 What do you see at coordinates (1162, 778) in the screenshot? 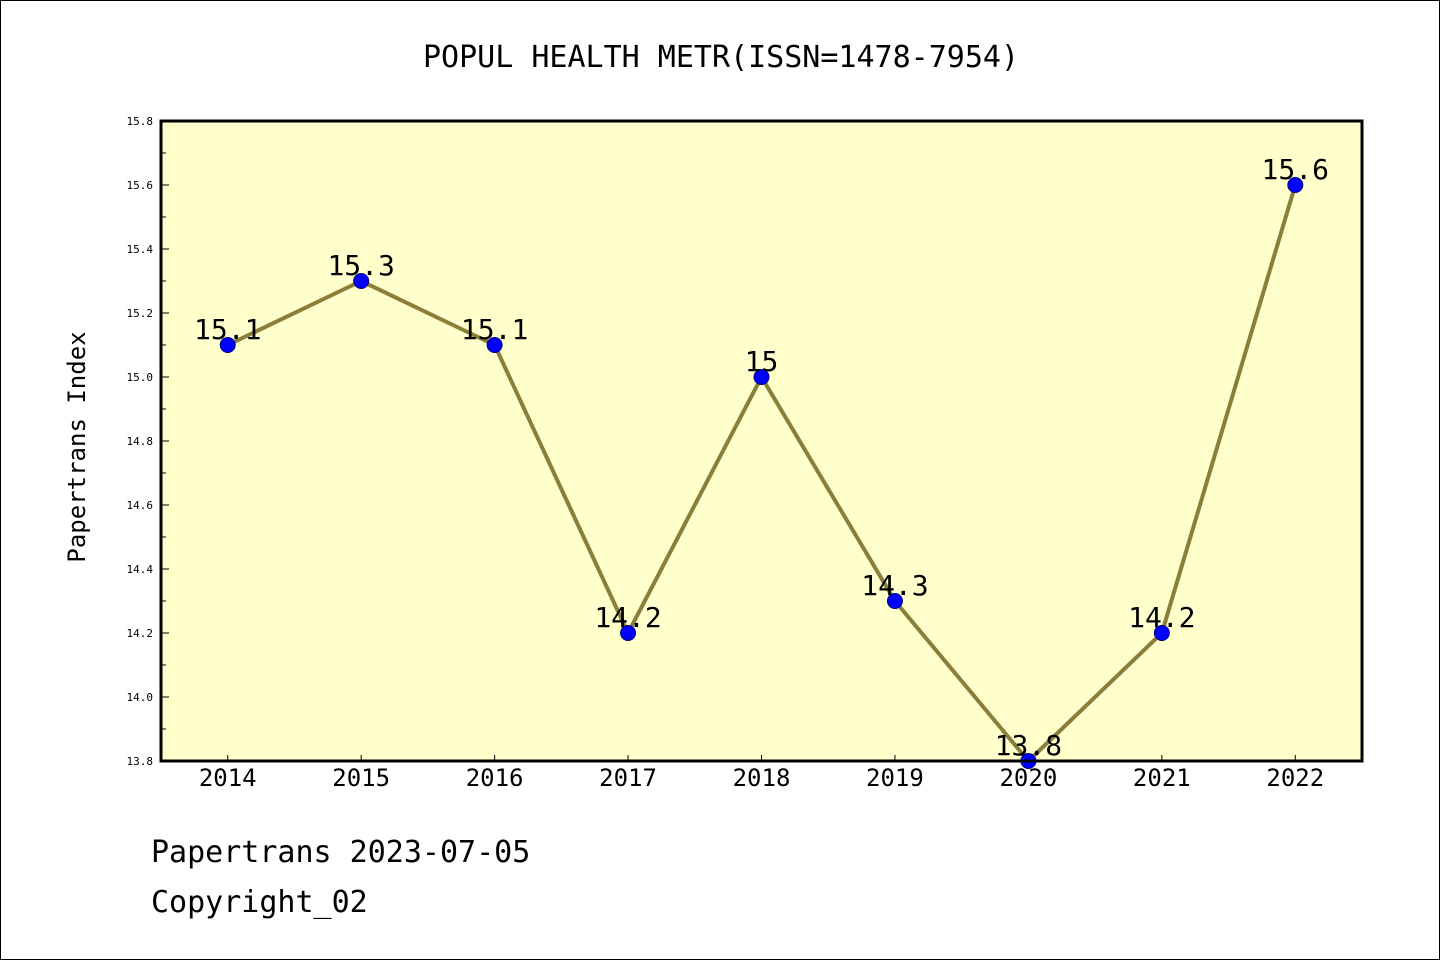
I see `x-tick-label: 2021` at bounding box center [1162, 778].